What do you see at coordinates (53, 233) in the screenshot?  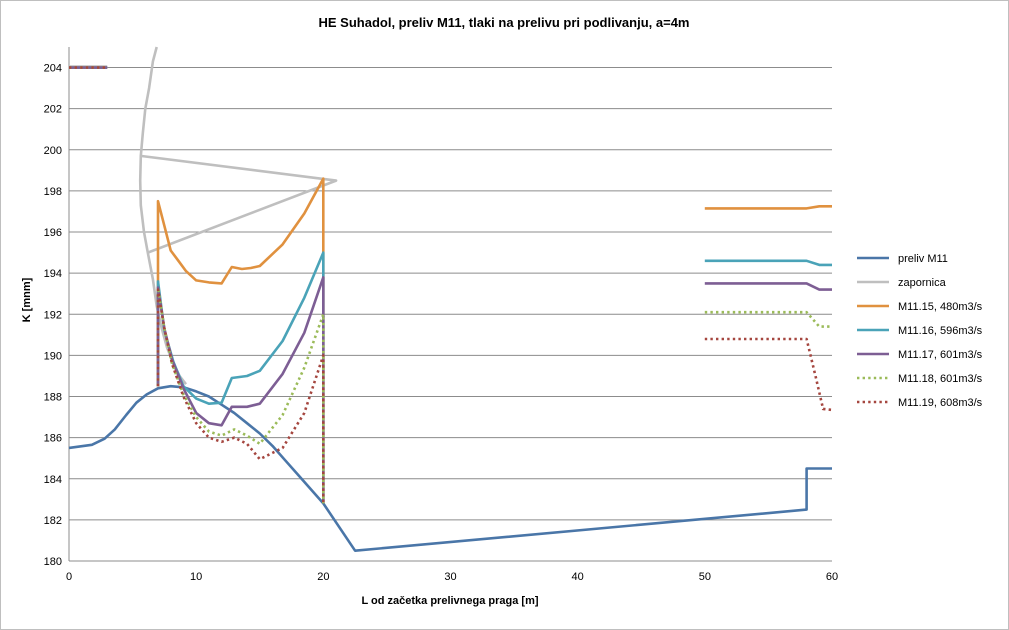 I see `y-tick-label: 196` at bounding box center [53, 233].